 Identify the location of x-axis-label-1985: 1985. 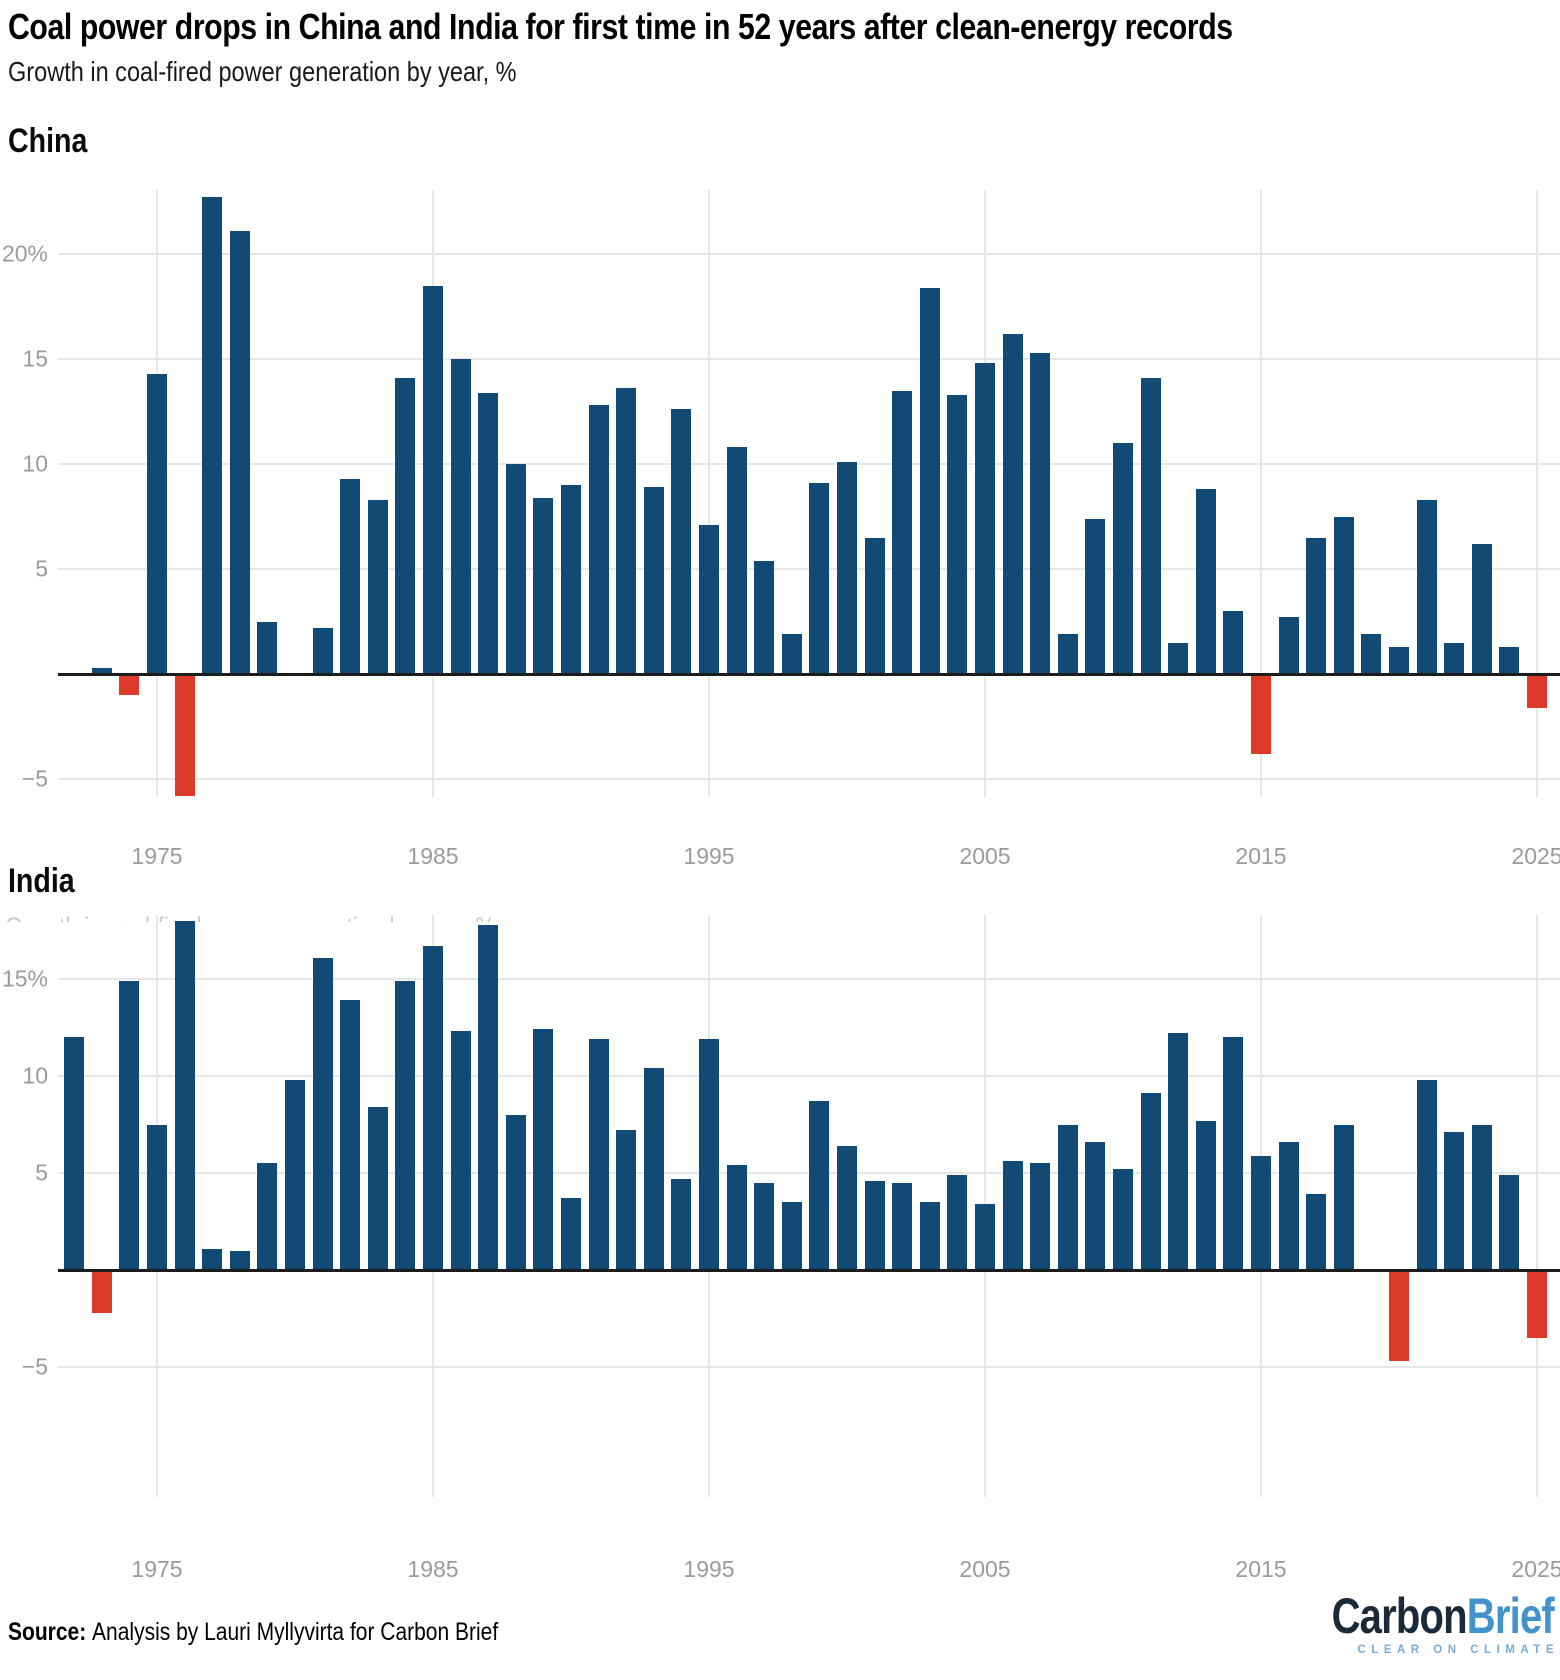
(433, 1569).